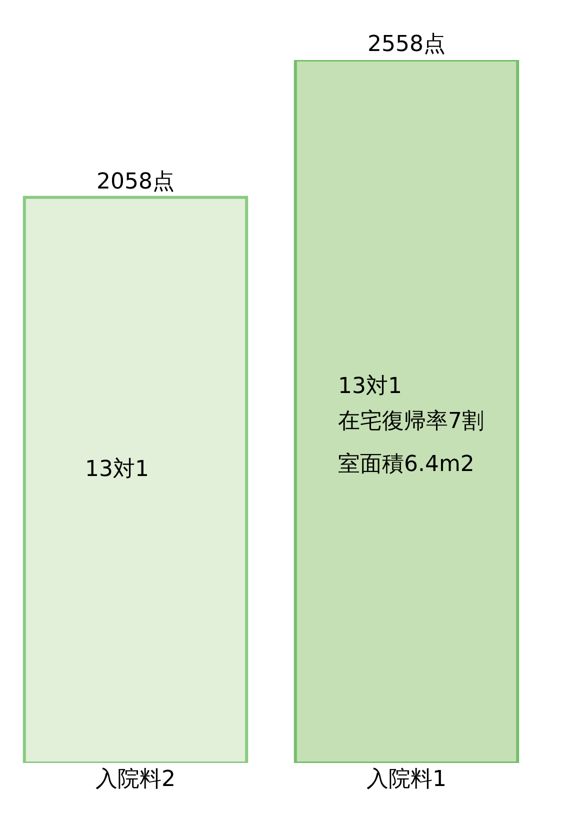  I want to click on x-tick-label: 入院料2, so click(136, 779).